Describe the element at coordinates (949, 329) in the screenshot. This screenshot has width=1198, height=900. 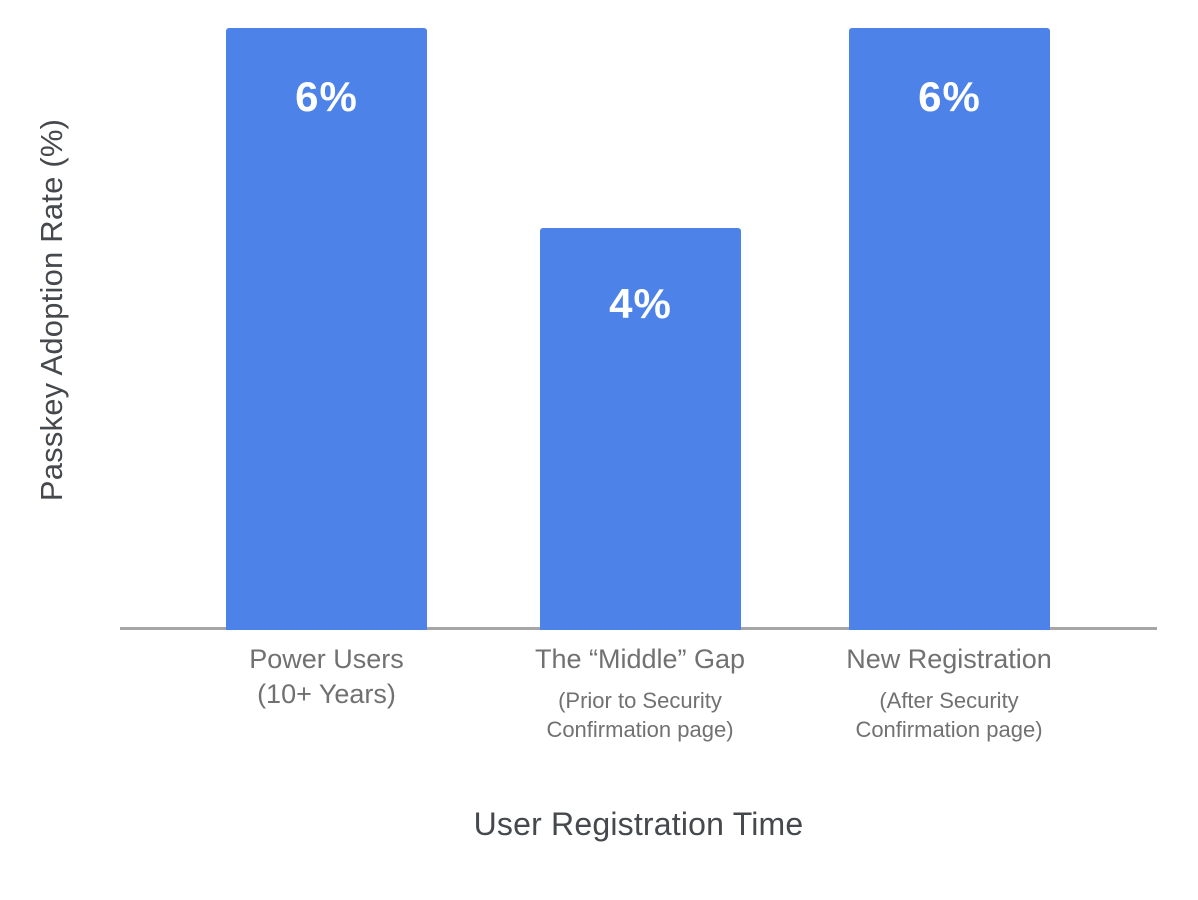
I see `bar-3: 6%` at that location.